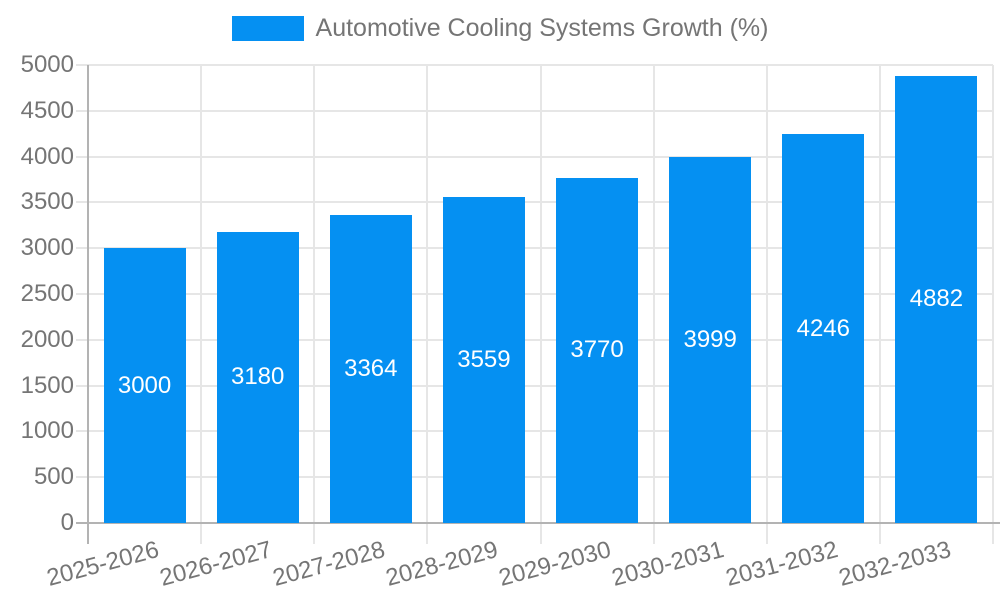 The height and width of the screenshot is (600, 1000). Describe the element at coordinates (88, 304) in the screenshot. I see `y-axis-line` at that location.